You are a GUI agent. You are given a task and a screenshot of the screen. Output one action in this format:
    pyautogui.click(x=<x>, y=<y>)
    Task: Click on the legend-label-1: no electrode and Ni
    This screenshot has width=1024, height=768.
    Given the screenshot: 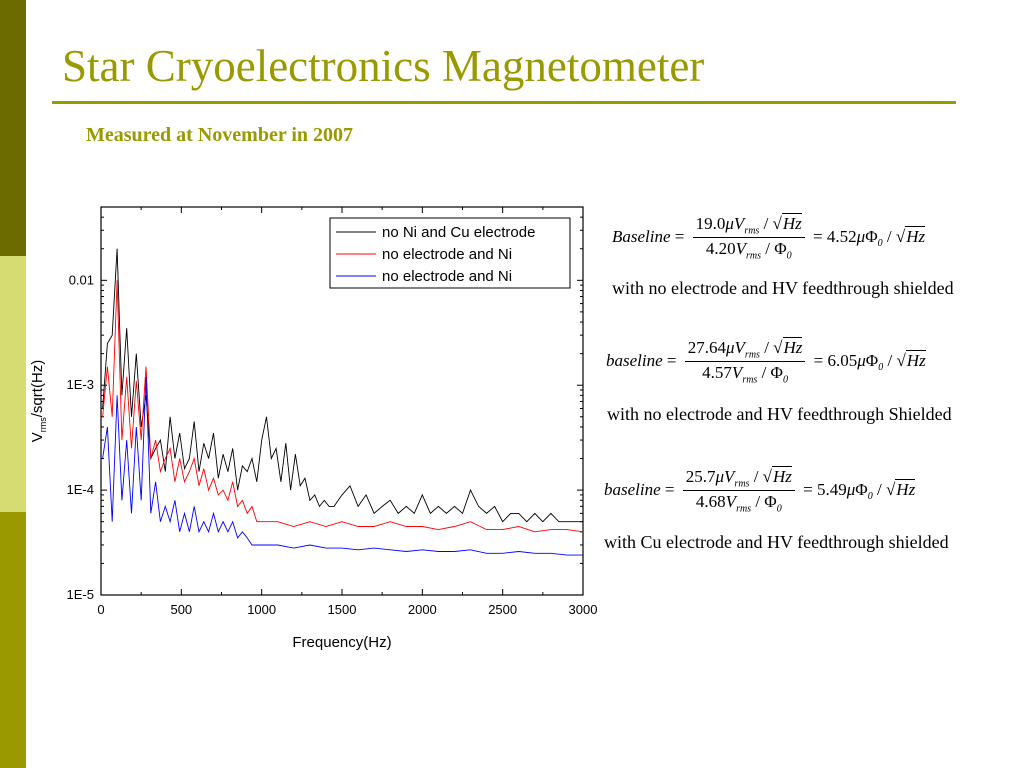 What is the action you would take?
    pyautogui.click(x=447, y=254)
    